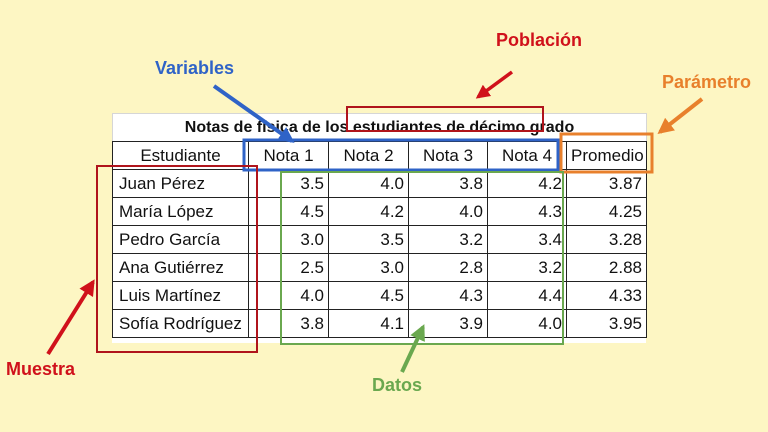 The image size is (768, 432). I want to click on parametro-arrow, so click(680, 115).